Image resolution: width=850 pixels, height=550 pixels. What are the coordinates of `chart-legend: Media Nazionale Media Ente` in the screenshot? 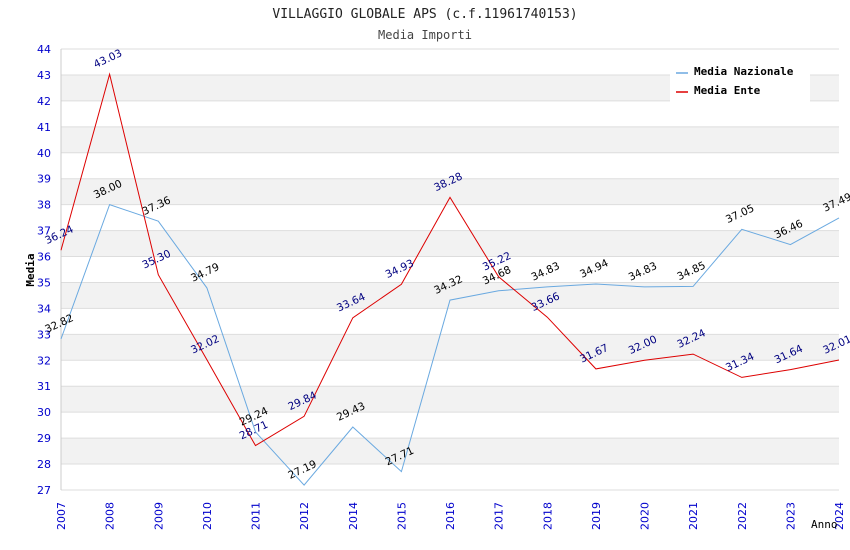 It's located at (740, 81).